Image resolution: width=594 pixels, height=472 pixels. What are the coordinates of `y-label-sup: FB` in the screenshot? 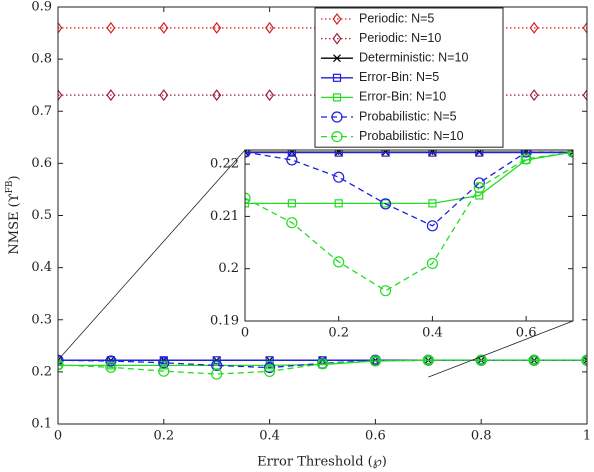 It's located at (10, 186).